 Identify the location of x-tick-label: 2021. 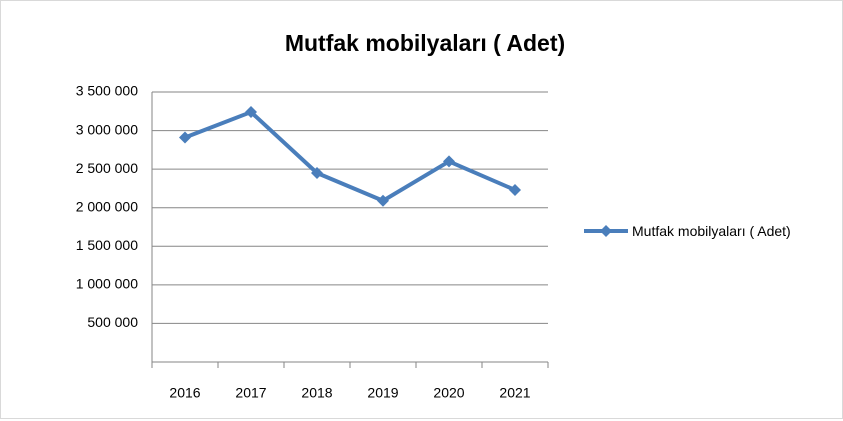
(514, 393).